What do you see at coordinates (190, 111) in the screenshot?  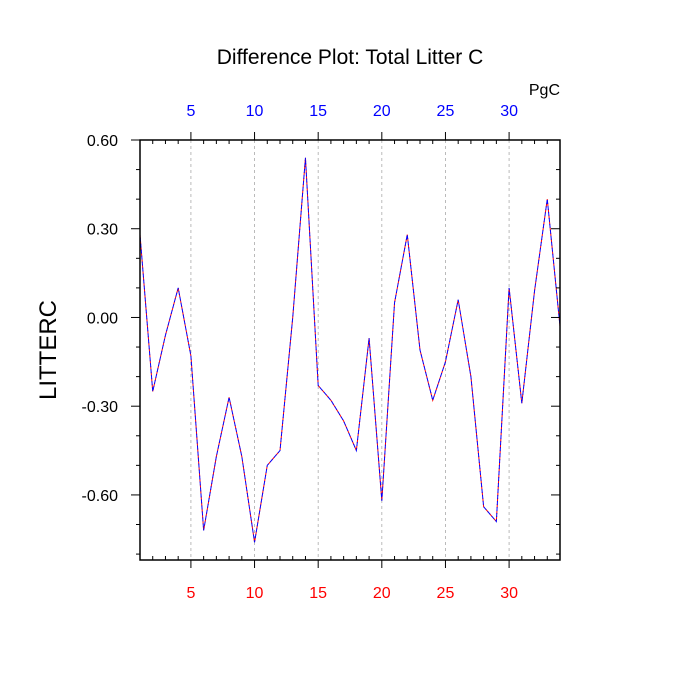 I see `x-tick-label-top: 5` at bounding box center [190, 111].